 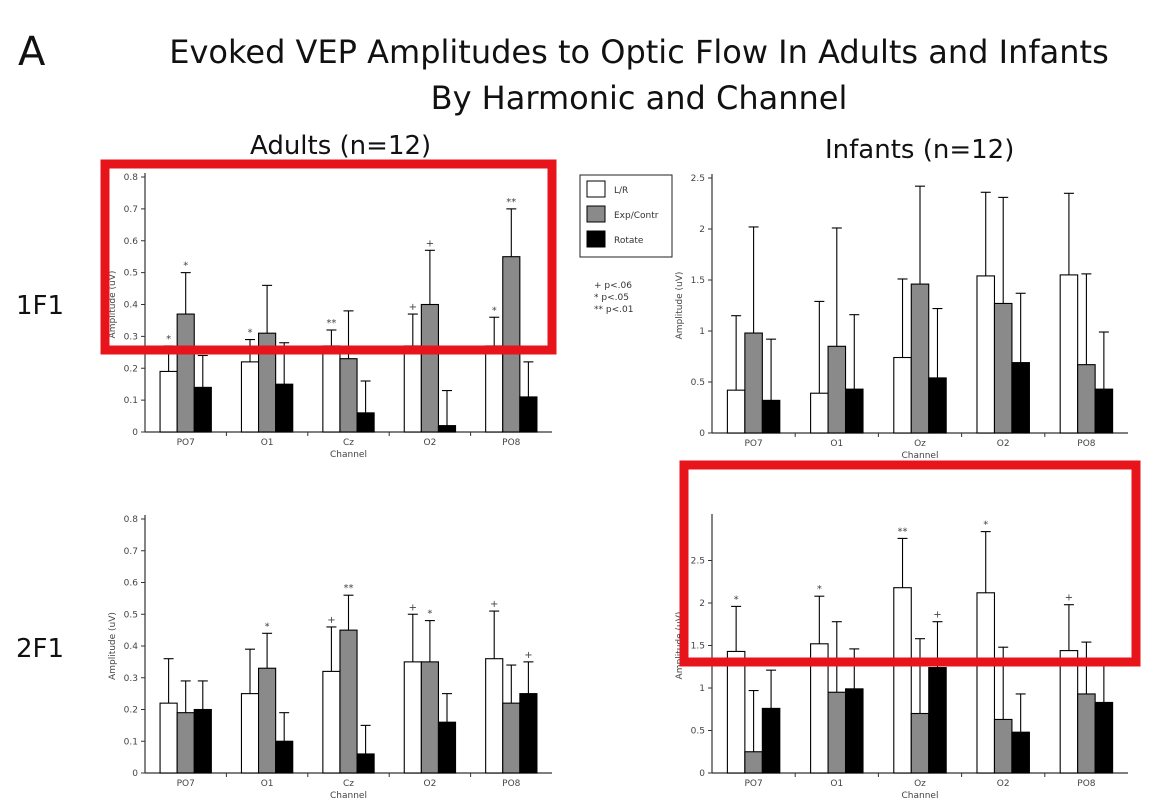 What do you see at coordinates (348, 443) in the screenshot?
I see `x-tick-label: Cz` at bounding box center [348, 443].